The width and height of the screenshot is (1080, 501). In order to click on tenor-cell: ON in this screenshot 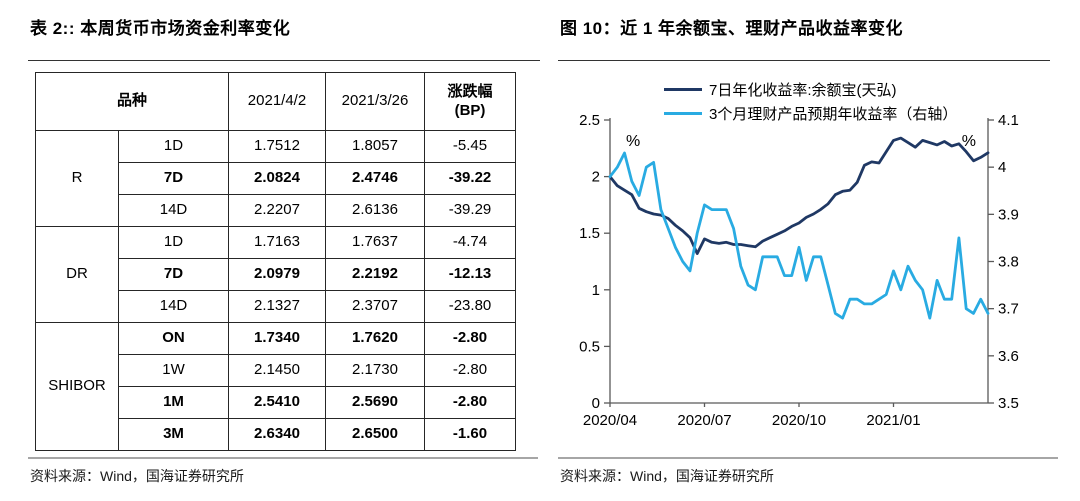, I will do `click(173, 338)`.